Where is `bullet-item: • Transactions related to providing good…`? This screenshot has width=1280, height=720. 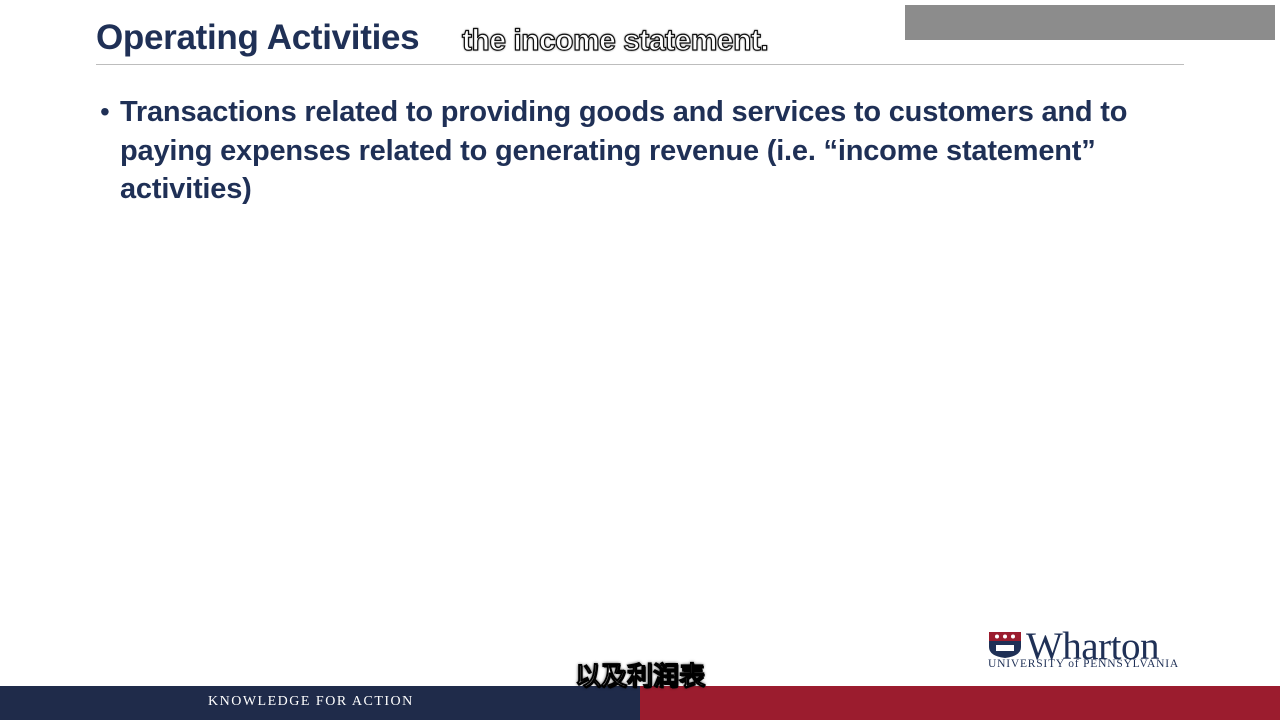
bullet-item: • Transactions related to providing good… is located at coordinates (630, 151).